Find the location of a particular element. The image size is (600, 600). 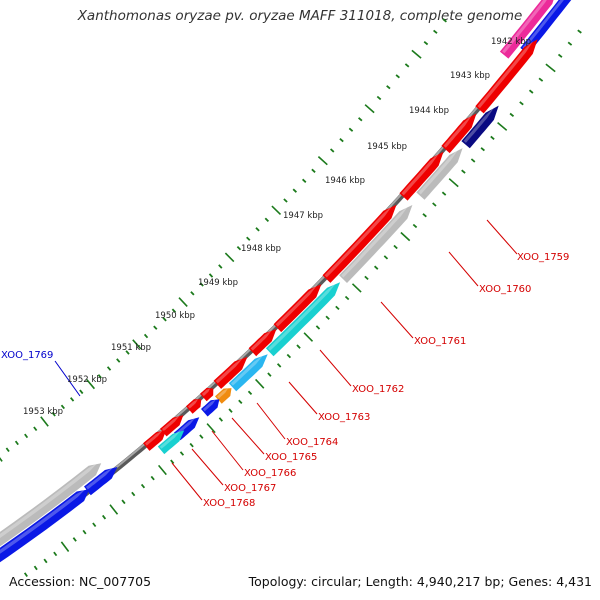

gene-label-xoo-1766: XOO_1766 is located at coordinates (270, 473).